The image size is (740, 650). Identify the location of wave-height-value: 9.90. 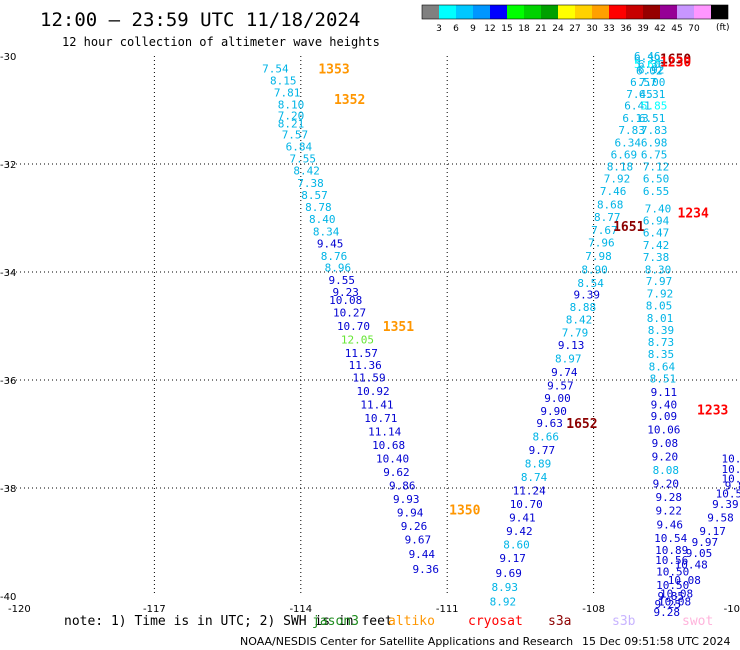
(553, 411).